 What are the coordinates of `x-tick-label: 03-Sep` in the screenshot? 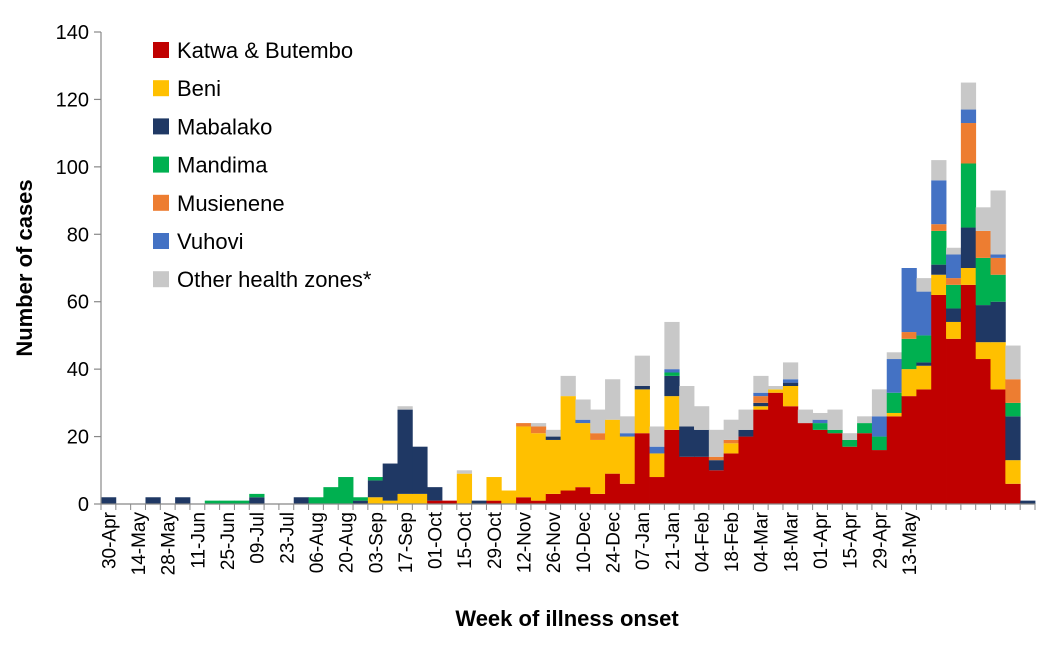 It's located at (376, 542).